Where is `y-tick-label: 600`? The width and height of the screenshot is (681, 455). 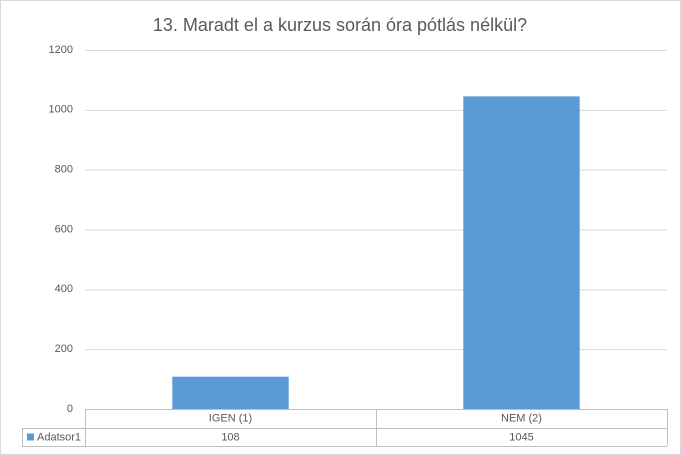
y-tick-label: 600 is located at coordinates (64, 229).